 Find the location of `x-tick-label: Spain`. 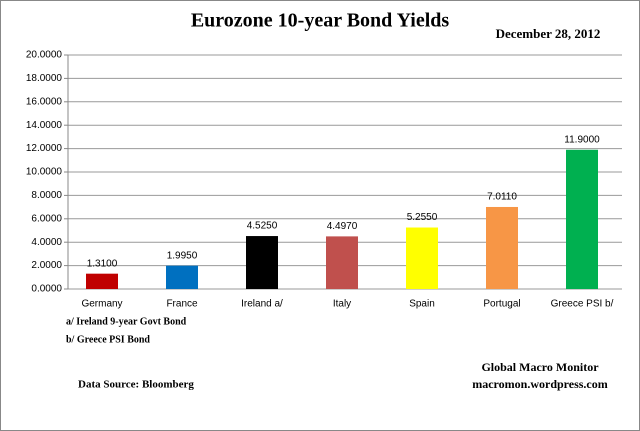

x-tick-label: Spain is located at coordinates (422, 304).